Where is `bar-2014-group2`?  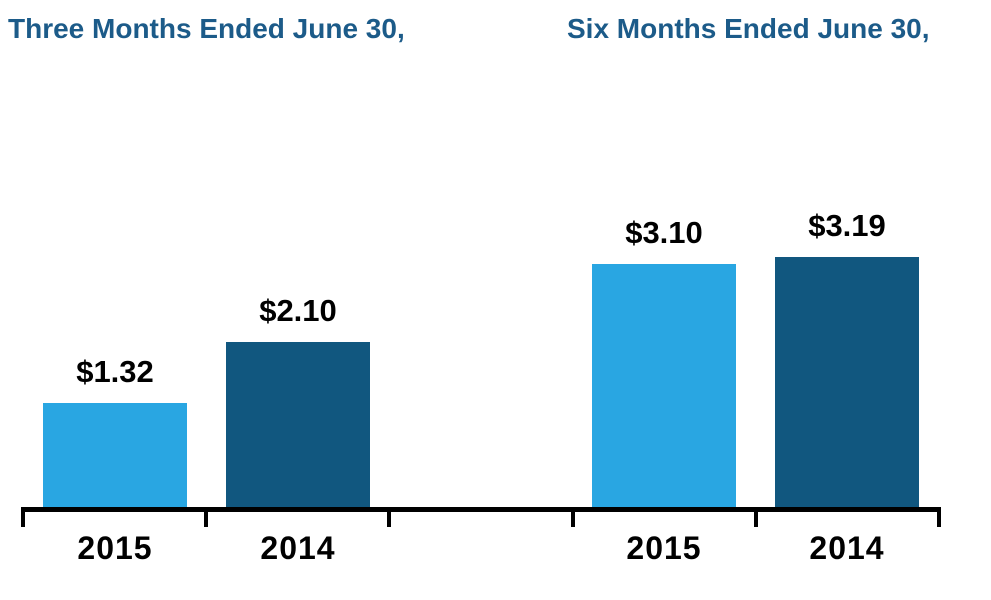 bar-2014-group2 is located at coordinates (847, 382).